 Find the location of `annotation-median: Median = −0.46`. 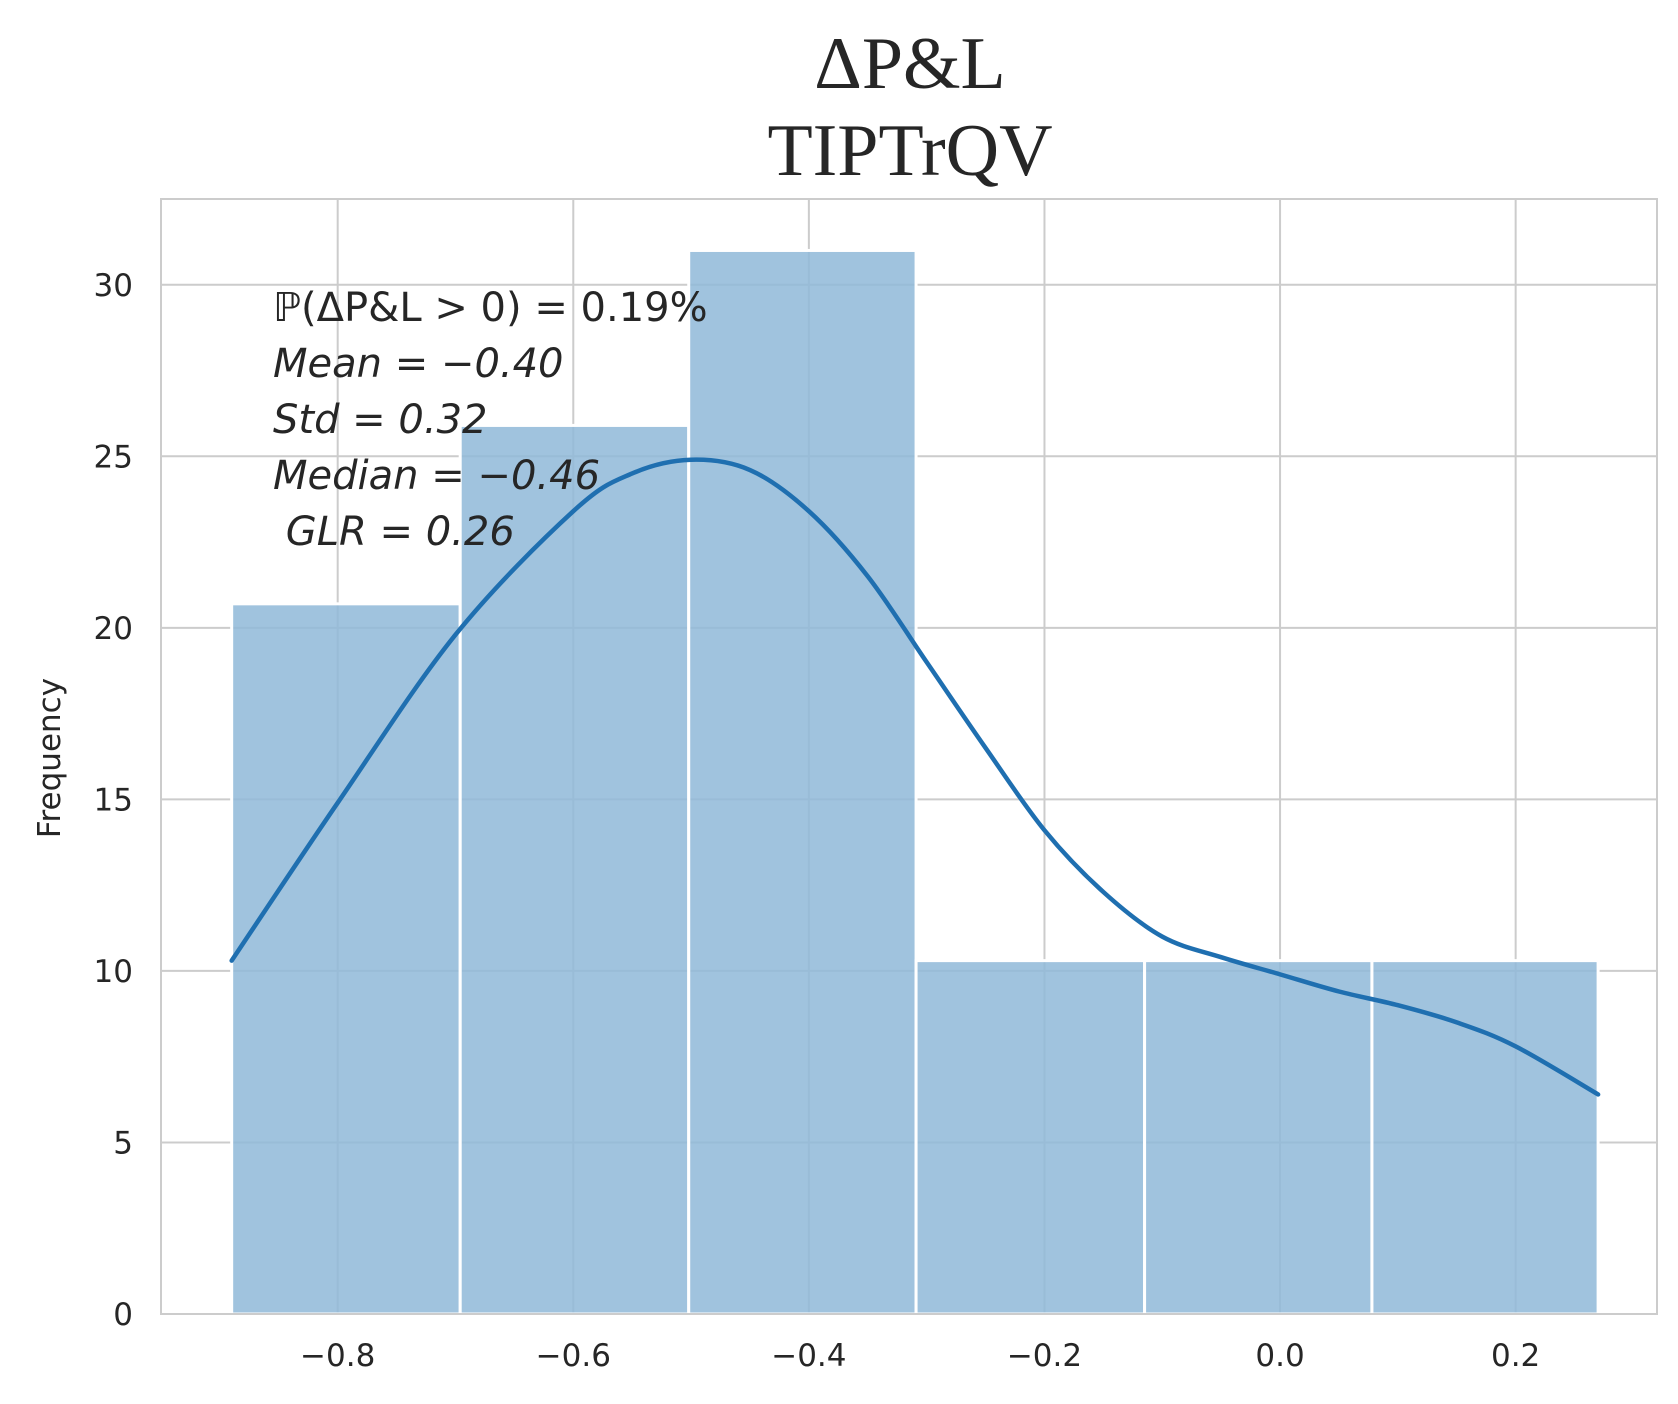

annotation-median: Median = −0.46 is located at coordinates (436, 476).